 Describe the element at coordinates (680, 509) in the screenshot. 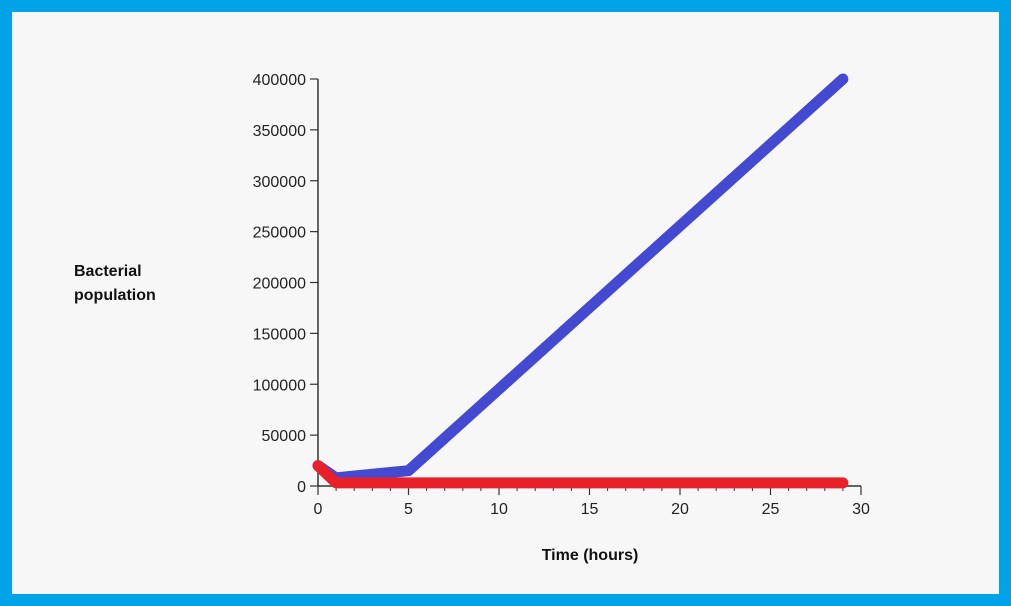

I see `x-tick-label: 20` at that location.